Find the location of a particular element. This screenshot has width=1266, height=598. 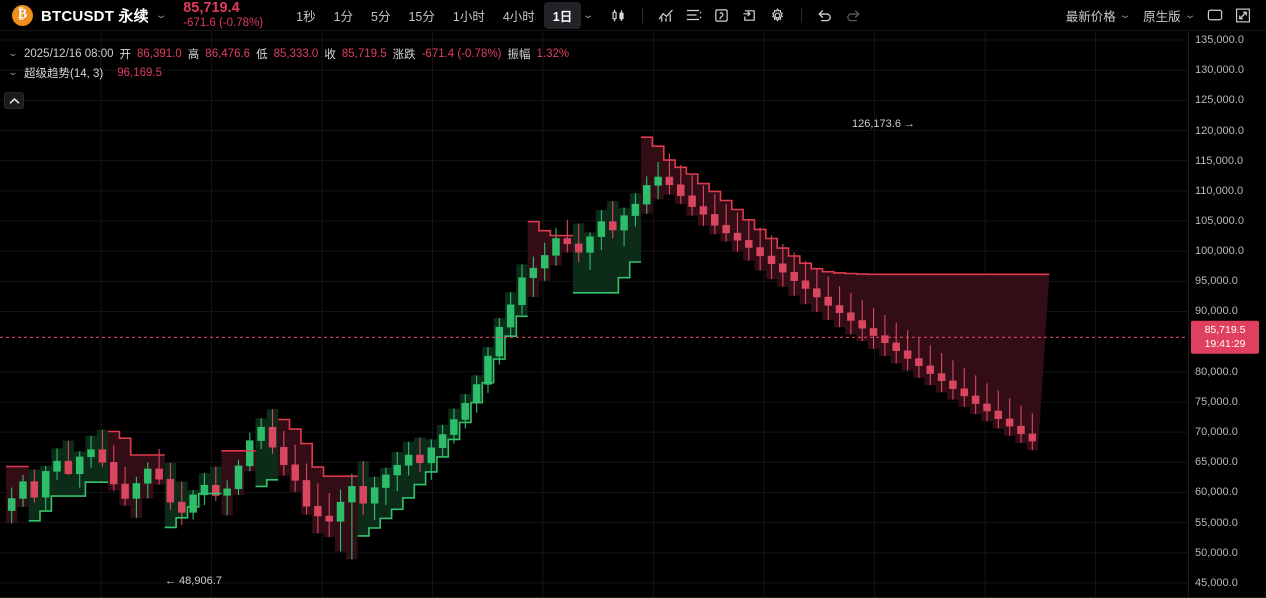

interval-tab-1分: 1分 is located at coordinates (343, 16).